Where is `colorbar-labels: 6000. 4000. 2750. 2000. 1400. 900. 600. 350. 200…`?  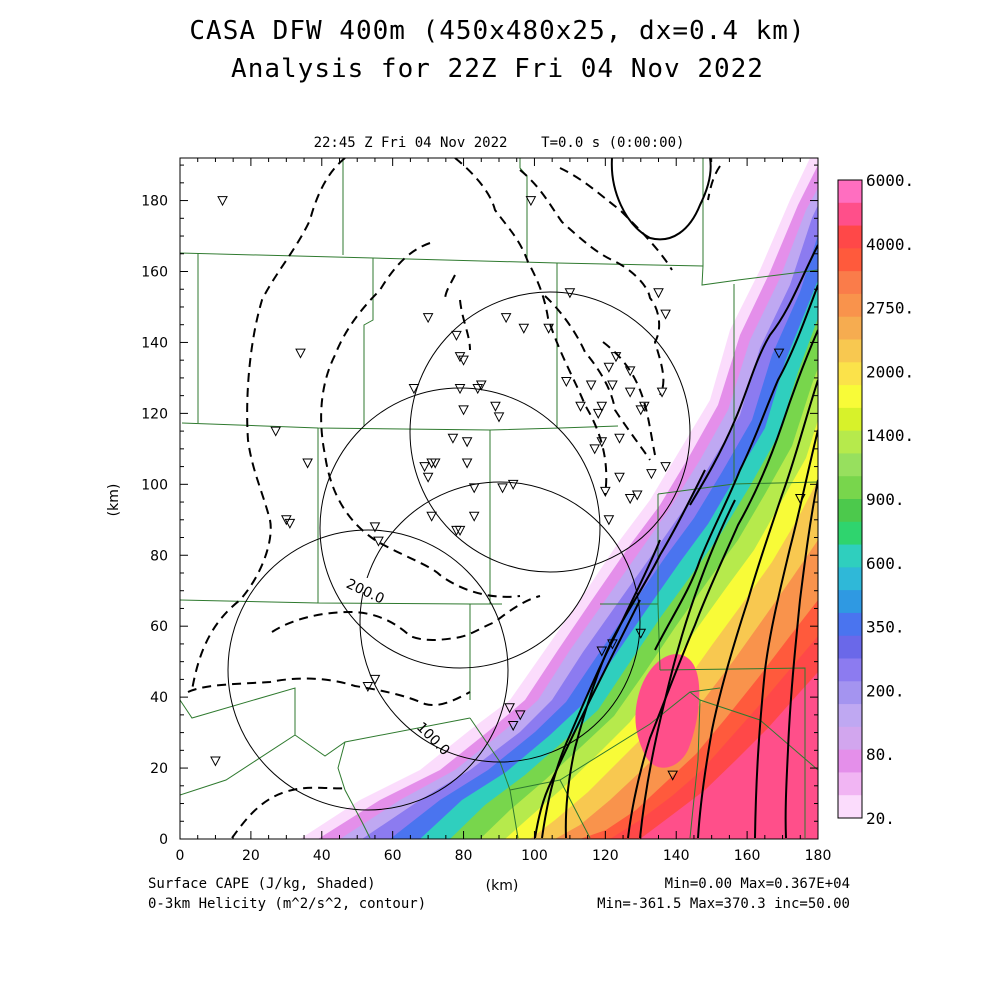
colorbar-labels: 6000. 4000. 2750. 2000. 1400. 900. 600. 350. 200… is located at coordinates (890, 499).